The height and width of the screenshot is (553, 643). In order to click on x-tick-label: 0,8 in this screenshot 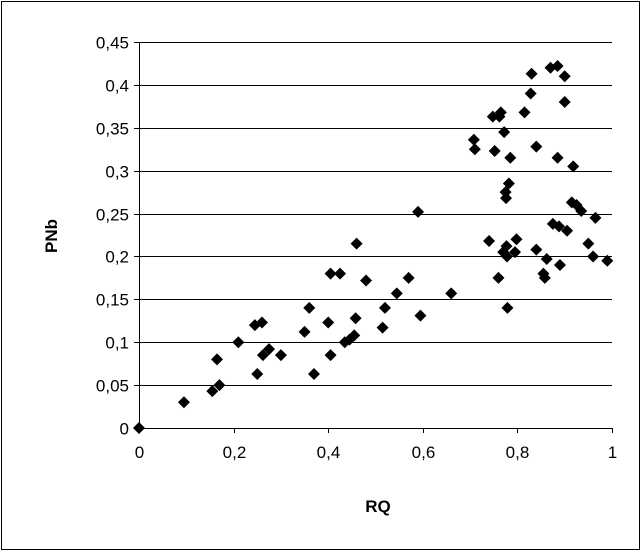, I will do `click(518, 452)`.